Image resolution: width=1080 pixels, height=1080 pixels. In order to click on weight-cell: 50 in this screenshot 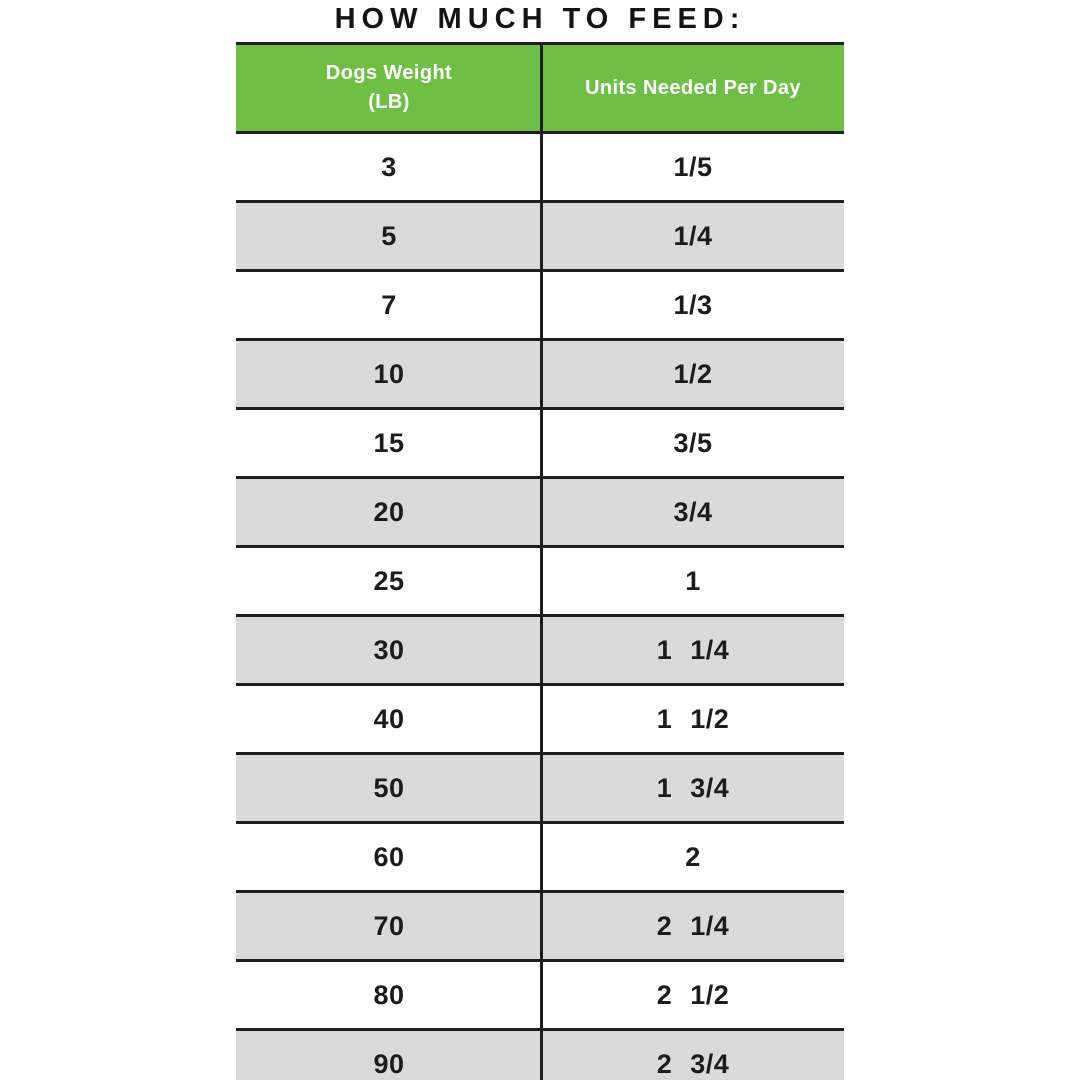, I will do `click(389, 787)`.